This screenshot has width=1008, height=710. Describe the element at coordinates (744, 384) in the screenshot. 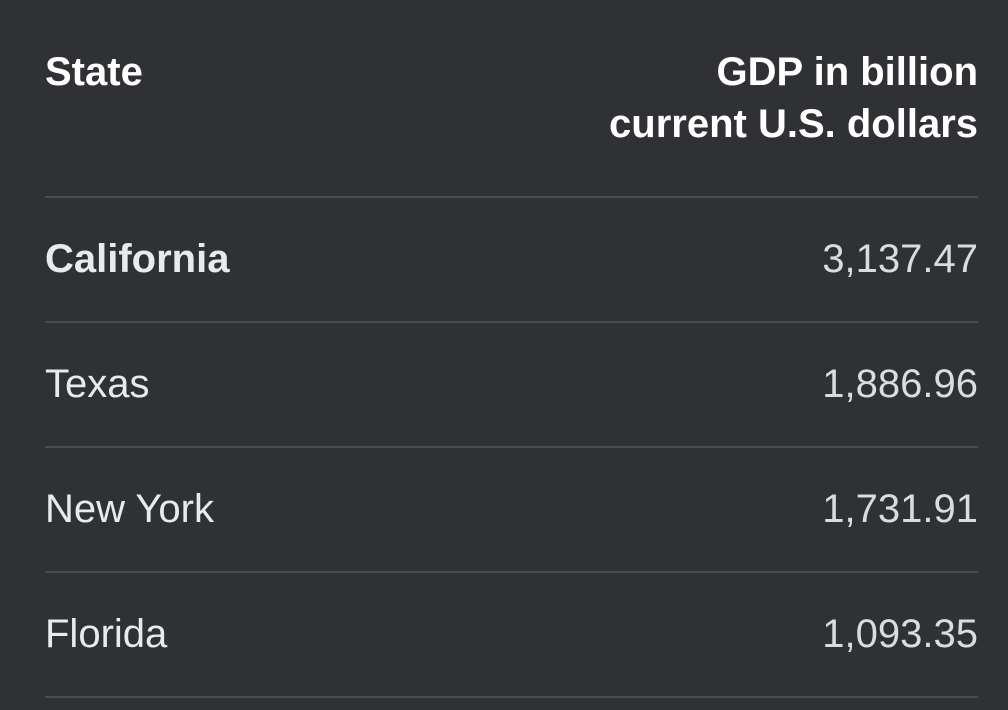

I see `gdp-cell: 1,886.96` at that location.